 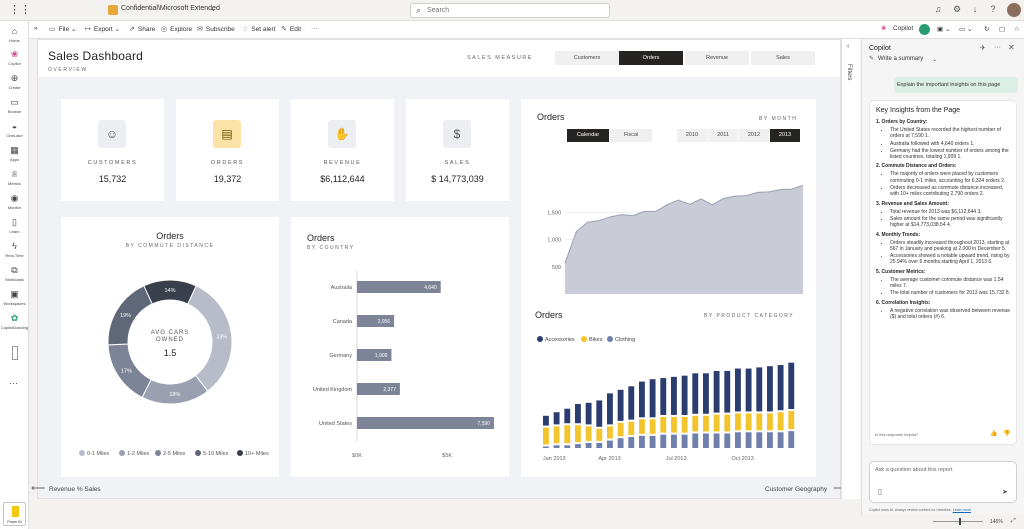 What do you see at coordinates (112, 163) in the screenshot?
I see `kpi-label: CUSTOMERS` at bounding box center [112, 163].